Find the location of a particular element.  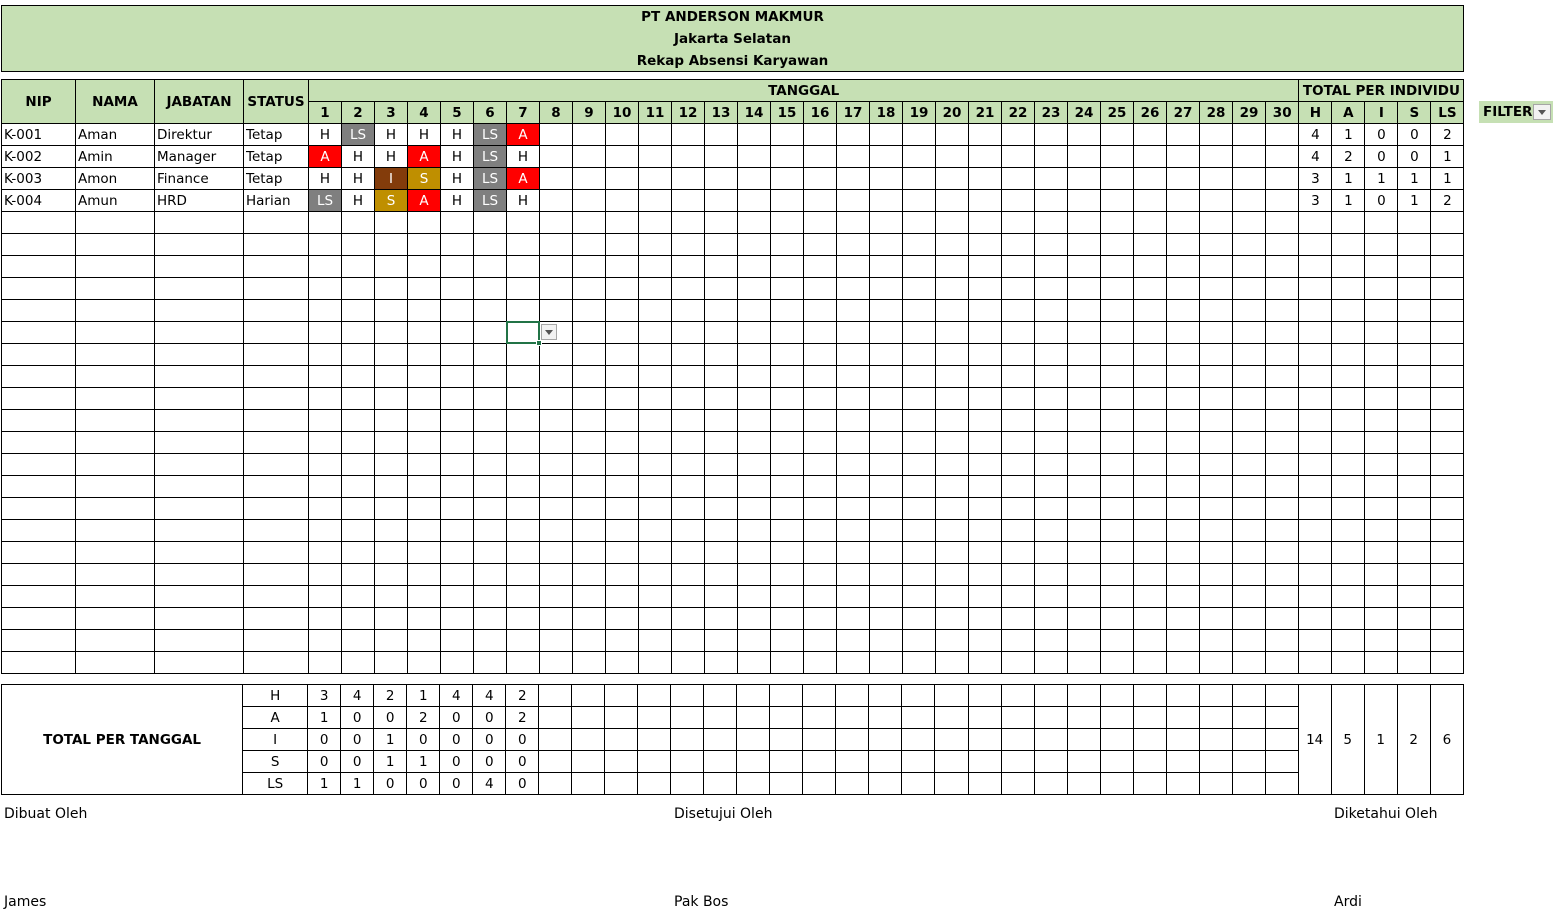

attendance-cell: A is located at coordinates (424, 156).